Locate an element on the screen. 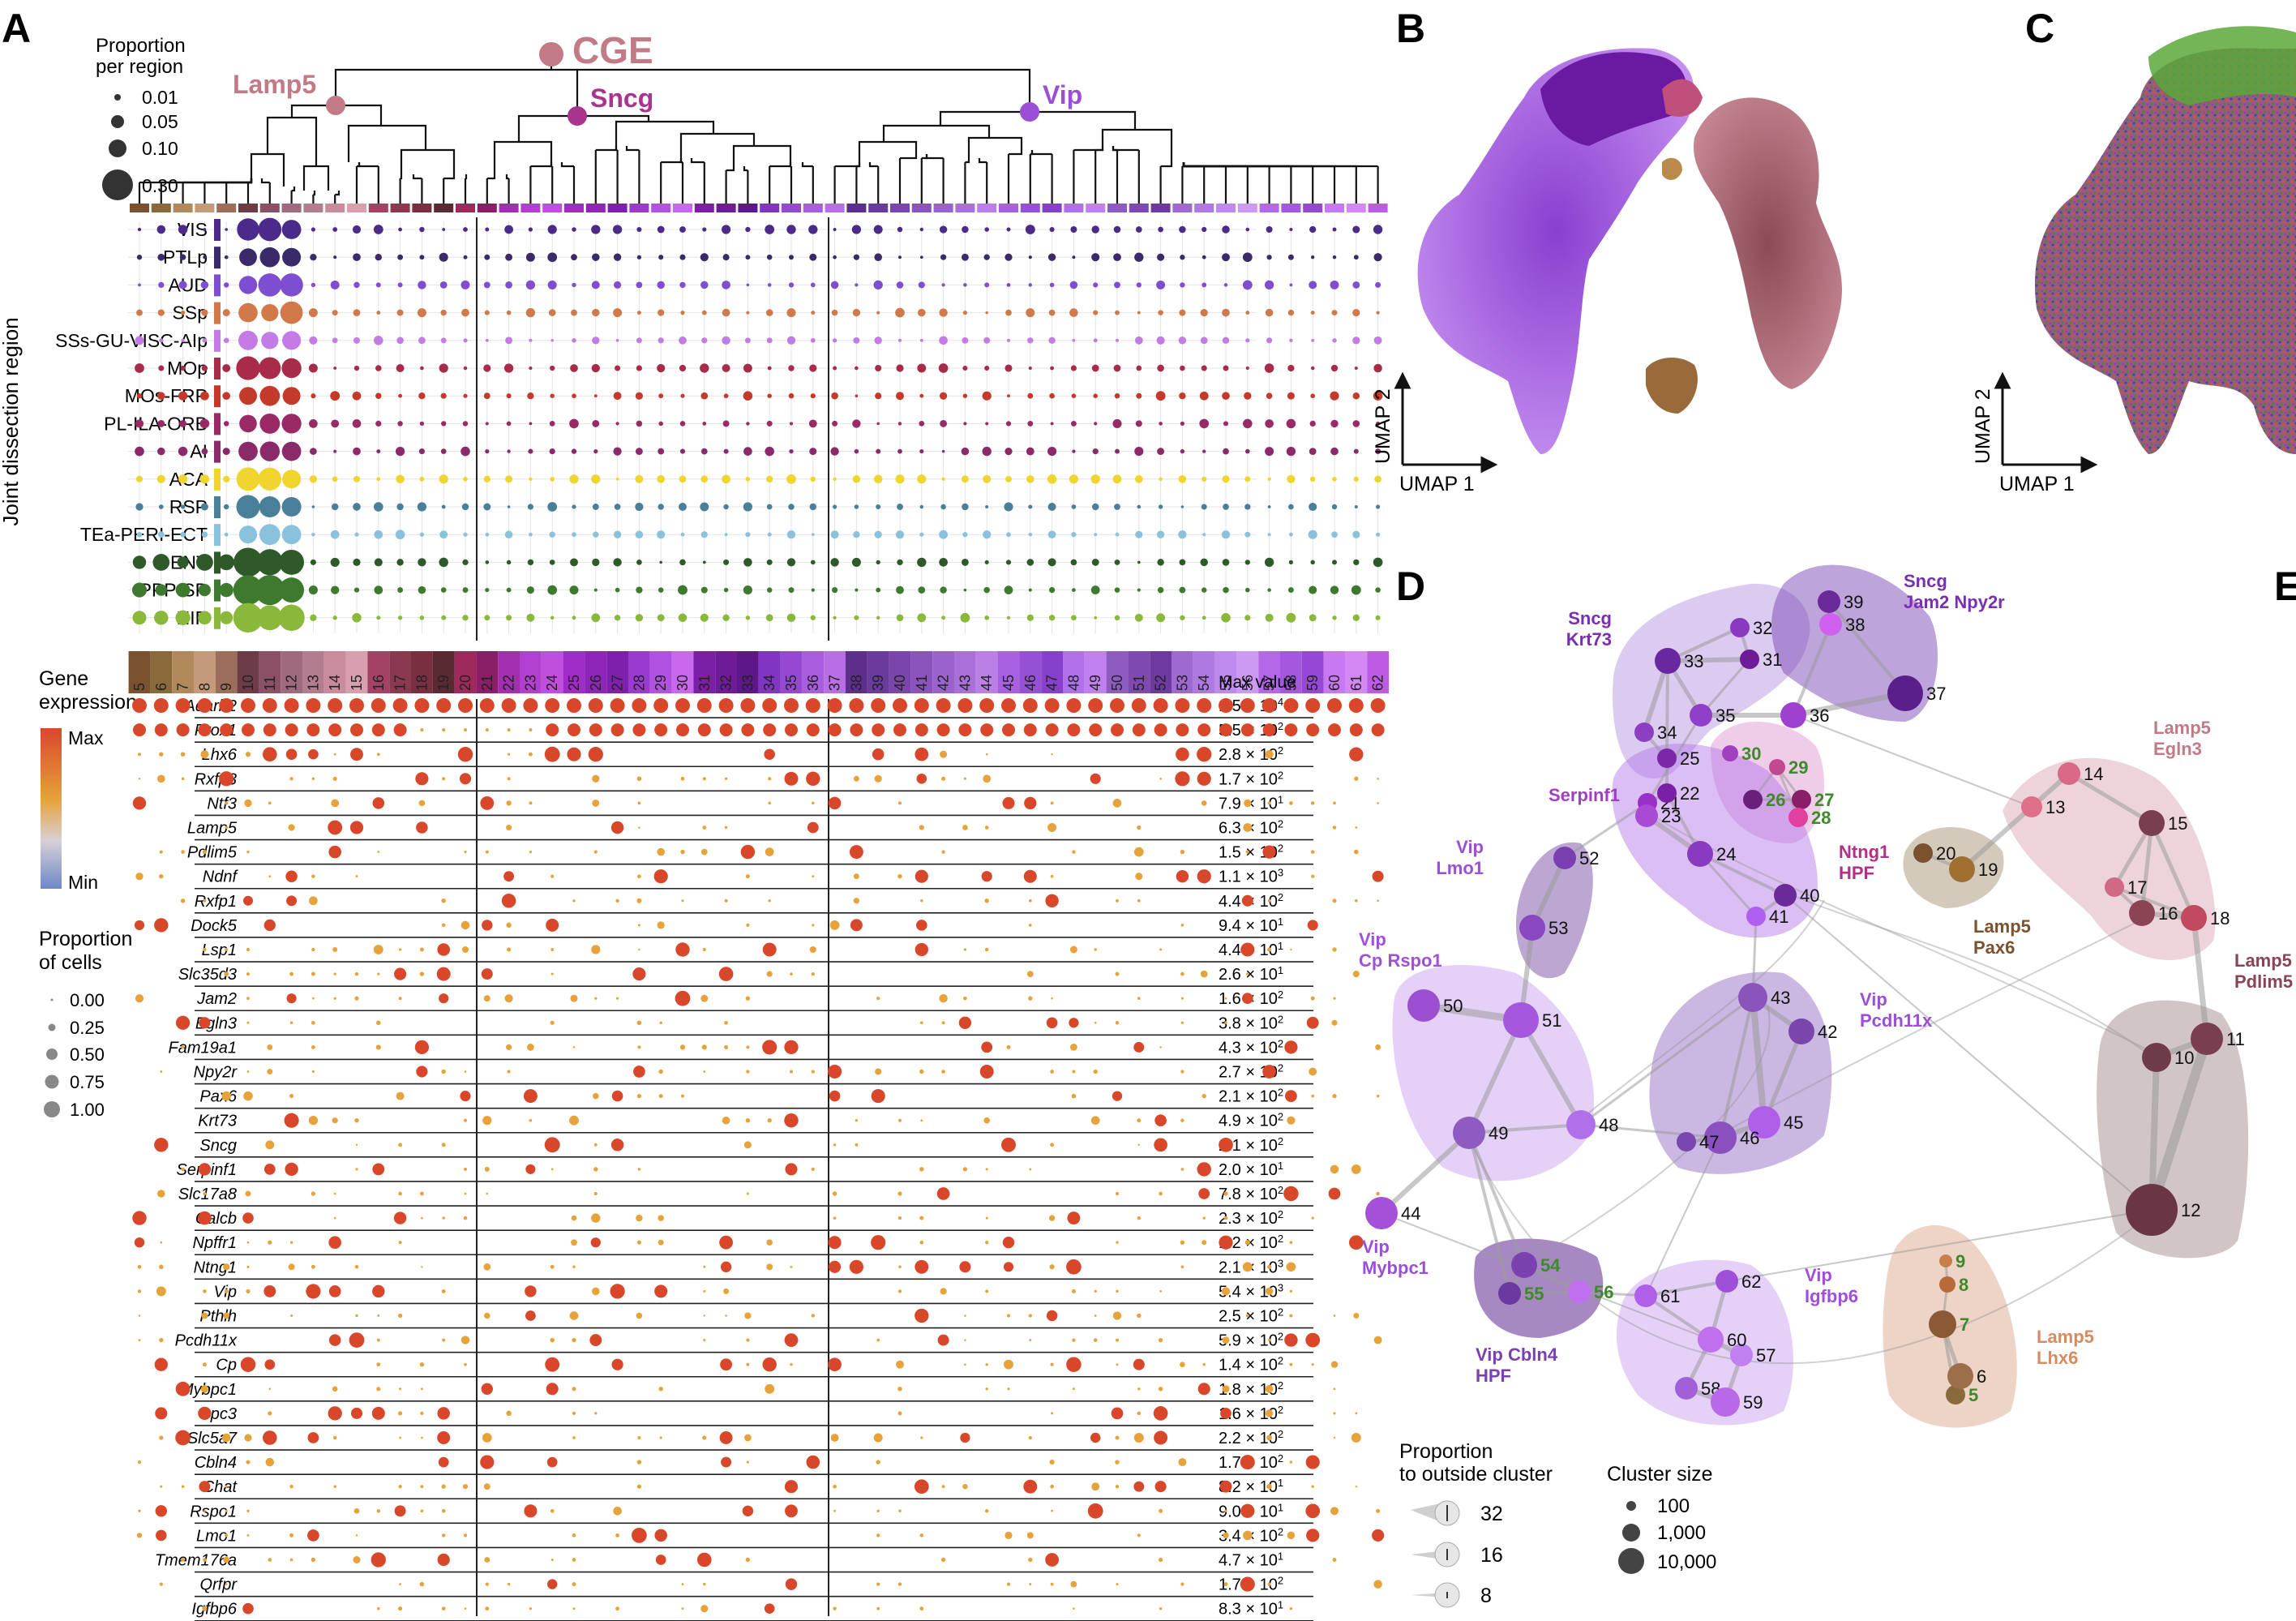 The image size is (2296, 1621). max-value-exponent: 2 is located at coordinates (1280, 1531).